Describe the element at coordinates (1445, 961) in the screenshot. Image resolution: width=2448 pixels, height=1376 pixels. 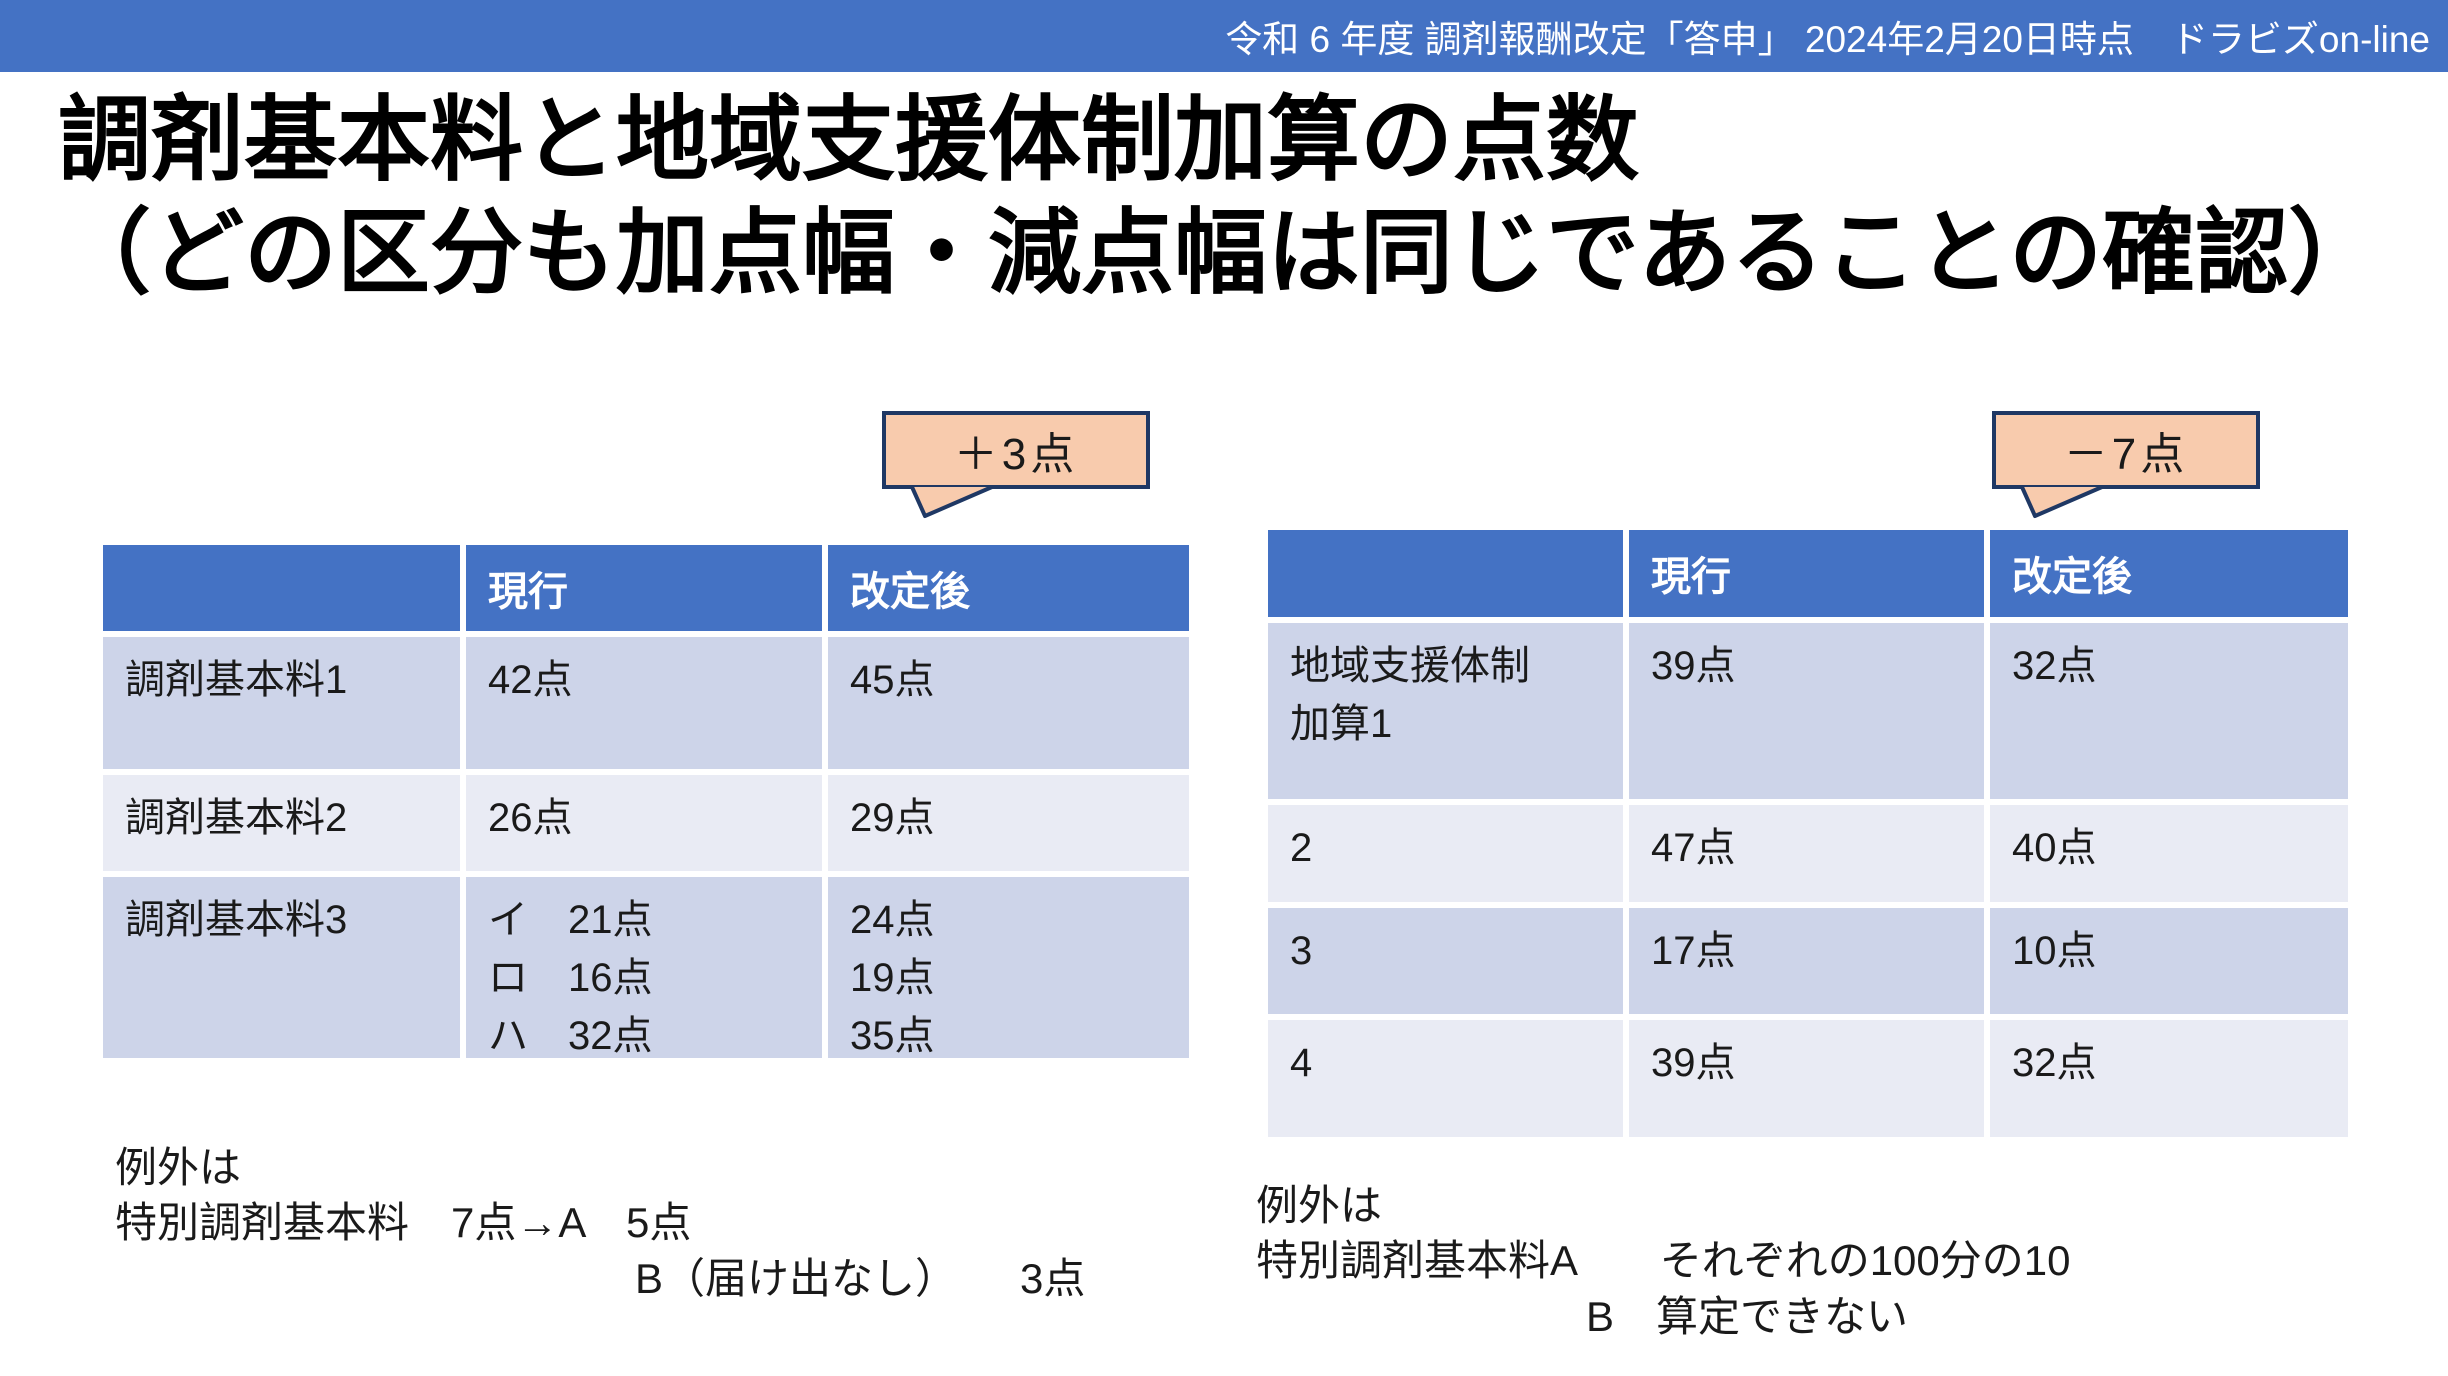
I see `row-label: 3` at that location.